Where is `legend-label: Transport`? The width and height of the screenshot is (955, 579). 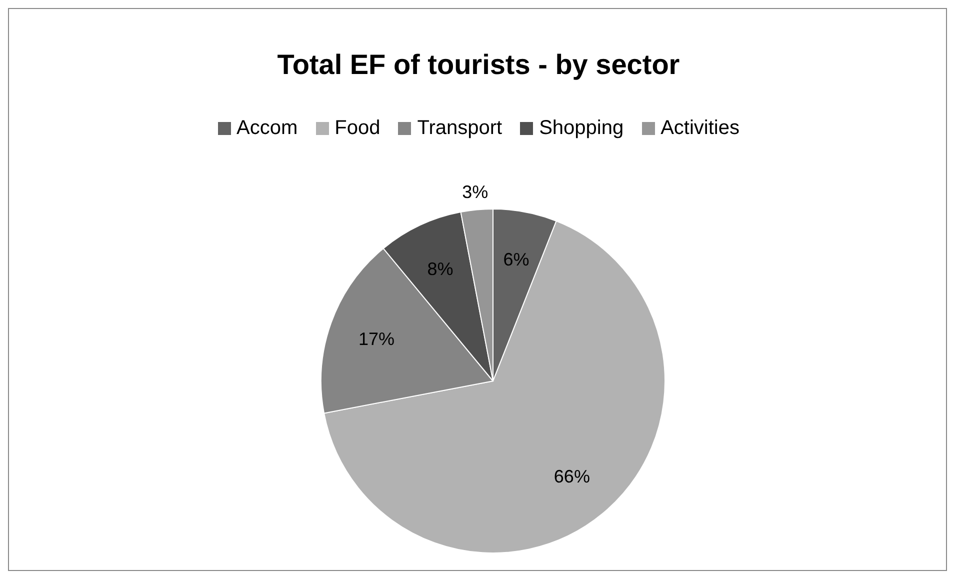 legend-label: Transport is located at coordinates (459, 128).